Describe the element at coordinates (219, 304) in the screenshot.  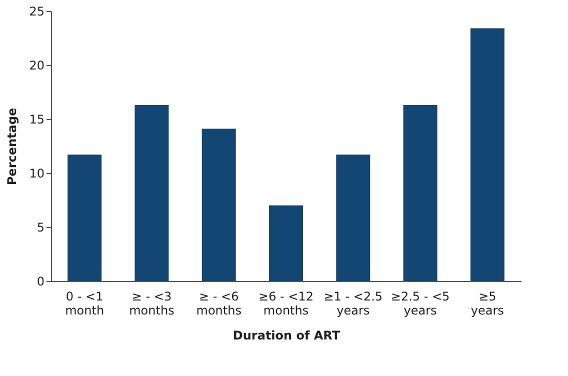
I see `x-tick-label: ≥ - <6 months` at that location.